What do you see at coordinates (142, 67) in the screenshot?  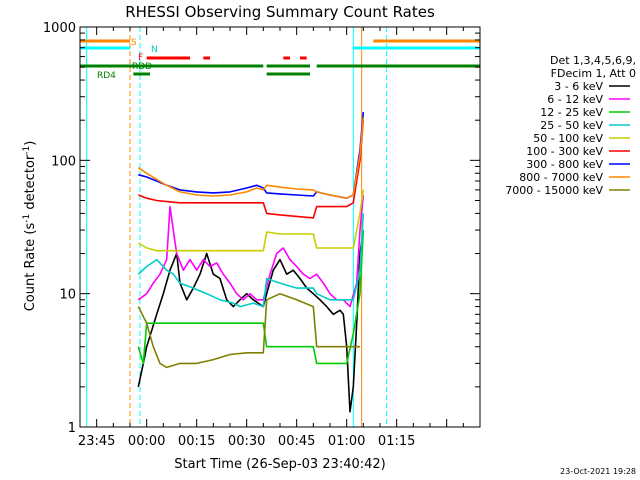 I see `flag-label: RDD` at bounding box center [142, 67].